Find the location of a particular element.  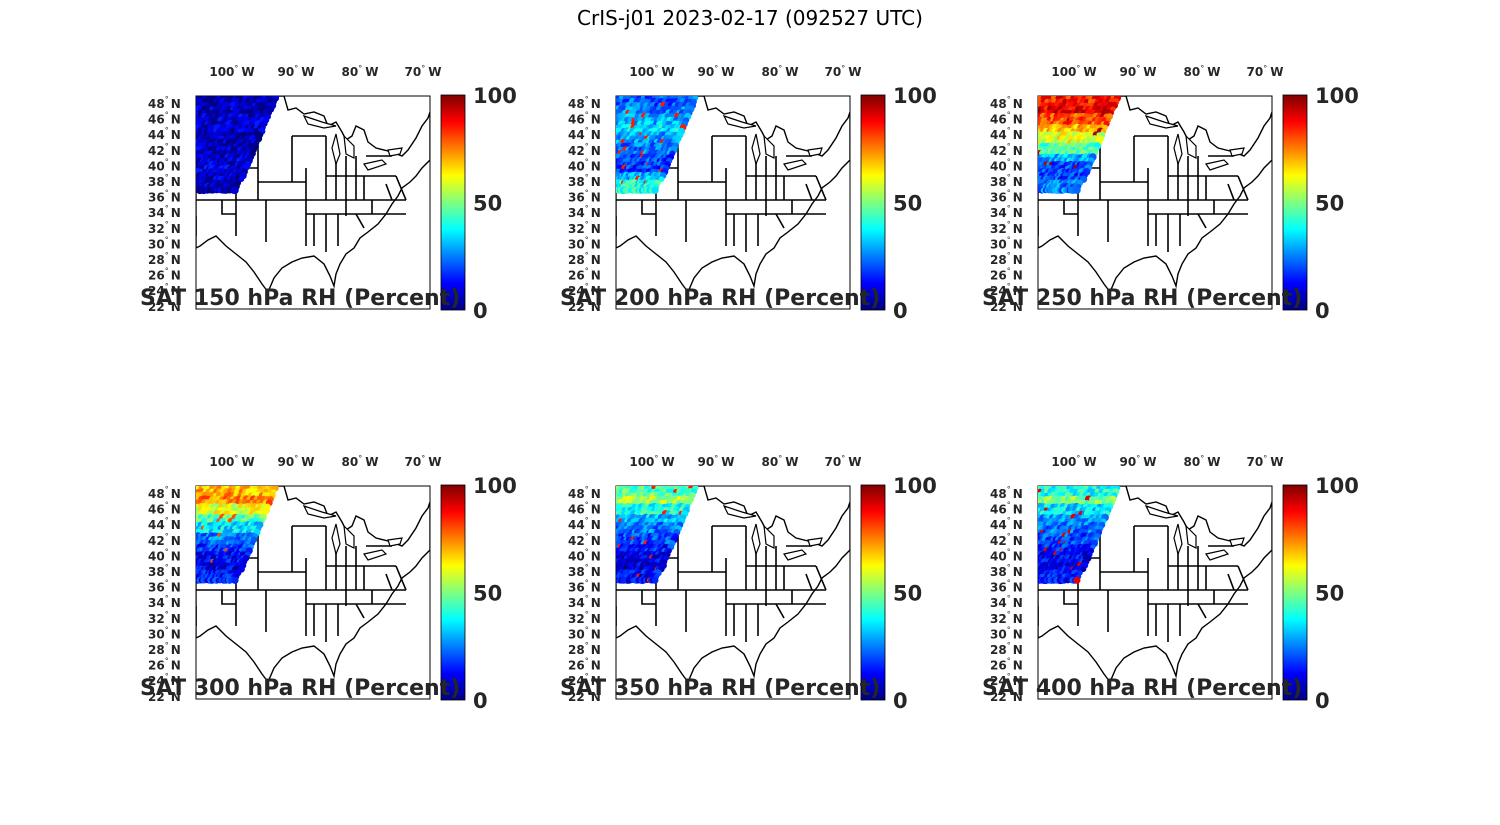

panel-caption: SAT 400 hPa RH (Percent) is located at coordinates (1142, 688).